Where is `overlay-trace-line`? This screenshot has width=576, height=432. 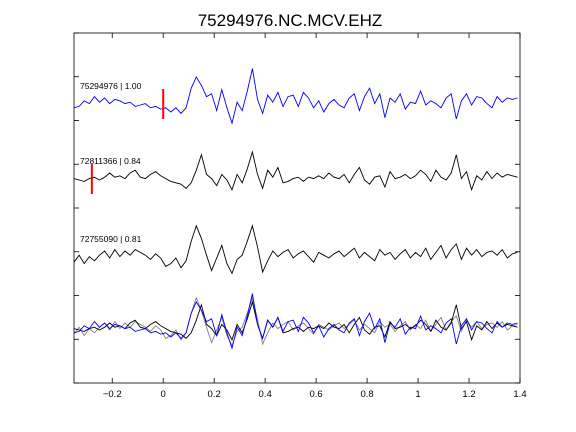
overlay-trace-line is located at coordinates (295, 321).